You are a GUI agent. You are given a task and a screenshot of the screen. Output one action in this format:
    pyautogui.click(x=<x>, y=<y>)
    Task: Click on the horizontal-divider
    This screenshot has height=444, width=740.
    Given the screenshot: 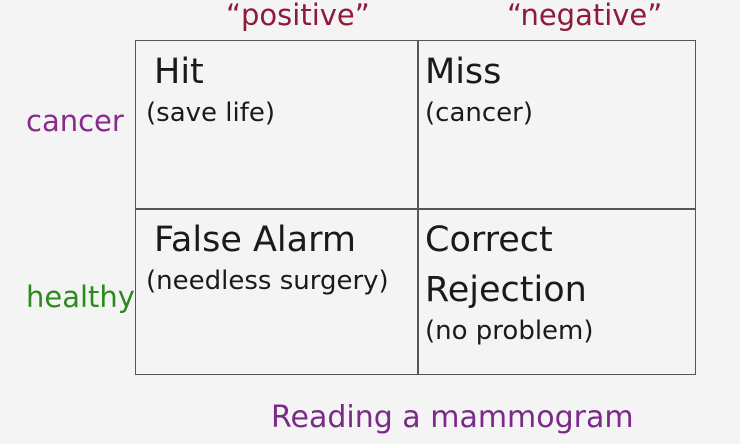 What is the action you would take?
    pyautogui.click(x=415, y=209)
    